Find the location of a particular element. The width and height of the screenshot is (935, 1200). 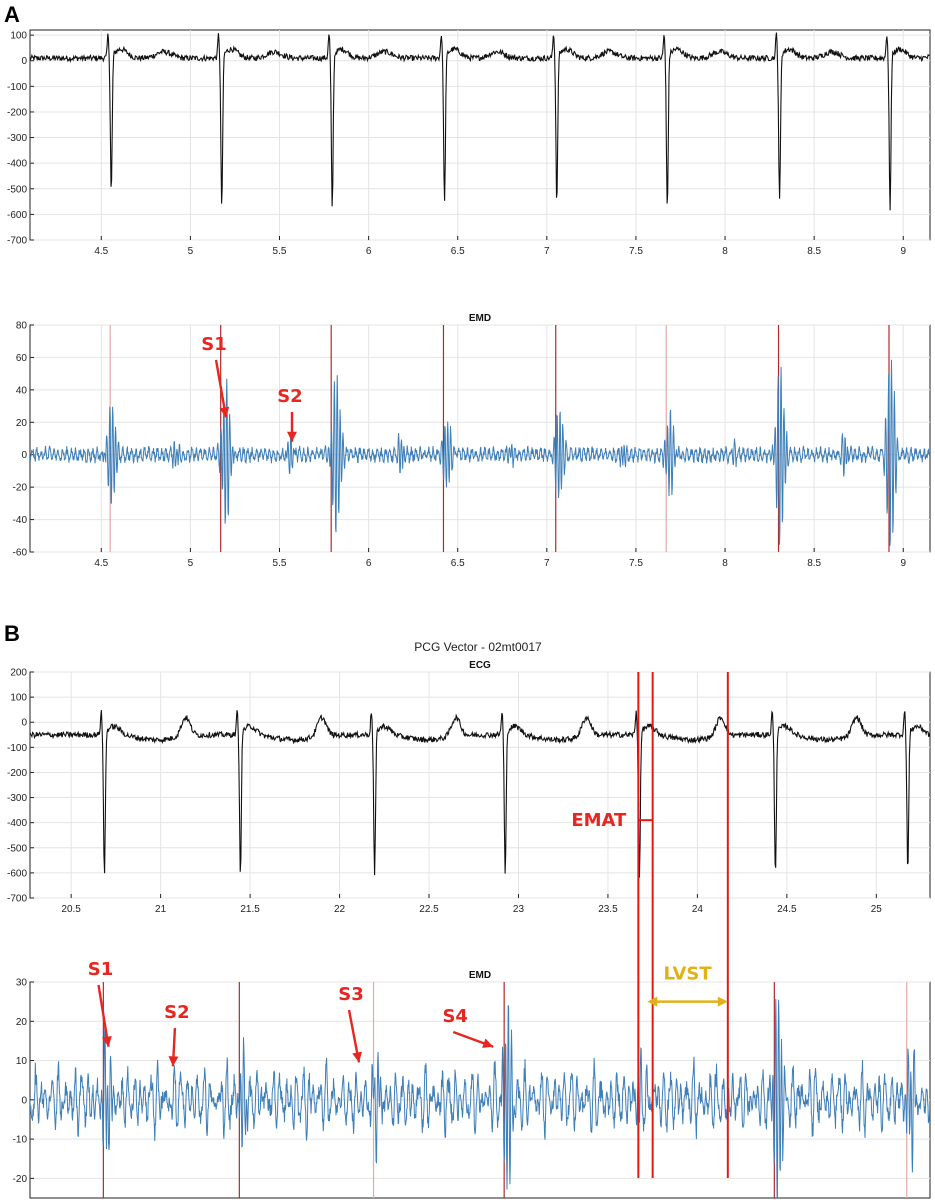

x-tick-label: 24.5 is located at coordinates (787, 909).